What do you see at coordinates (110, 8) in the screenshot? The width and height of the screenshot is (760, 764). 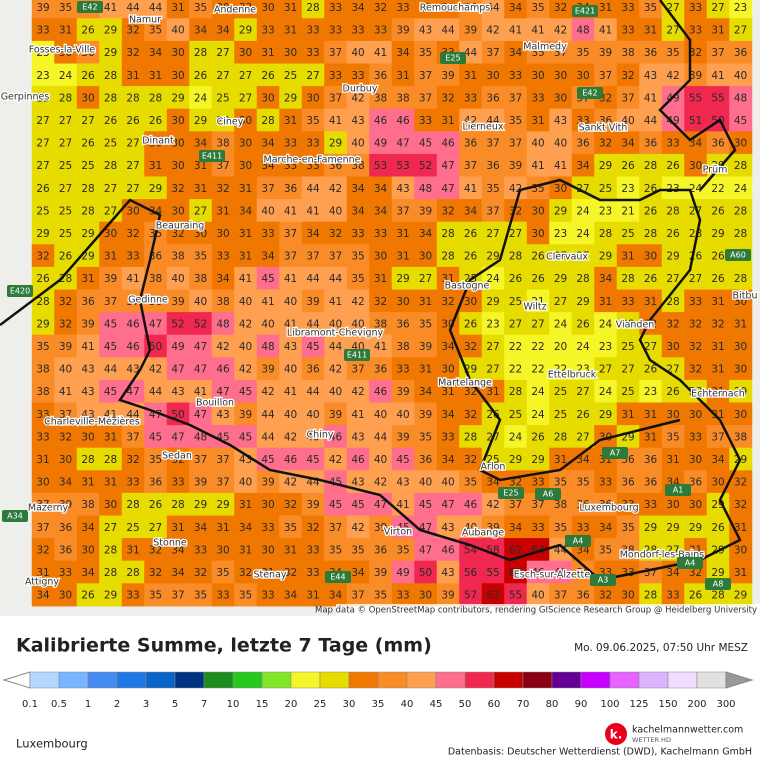 I see `grid-value: 41` at bounding box center [110, 8].